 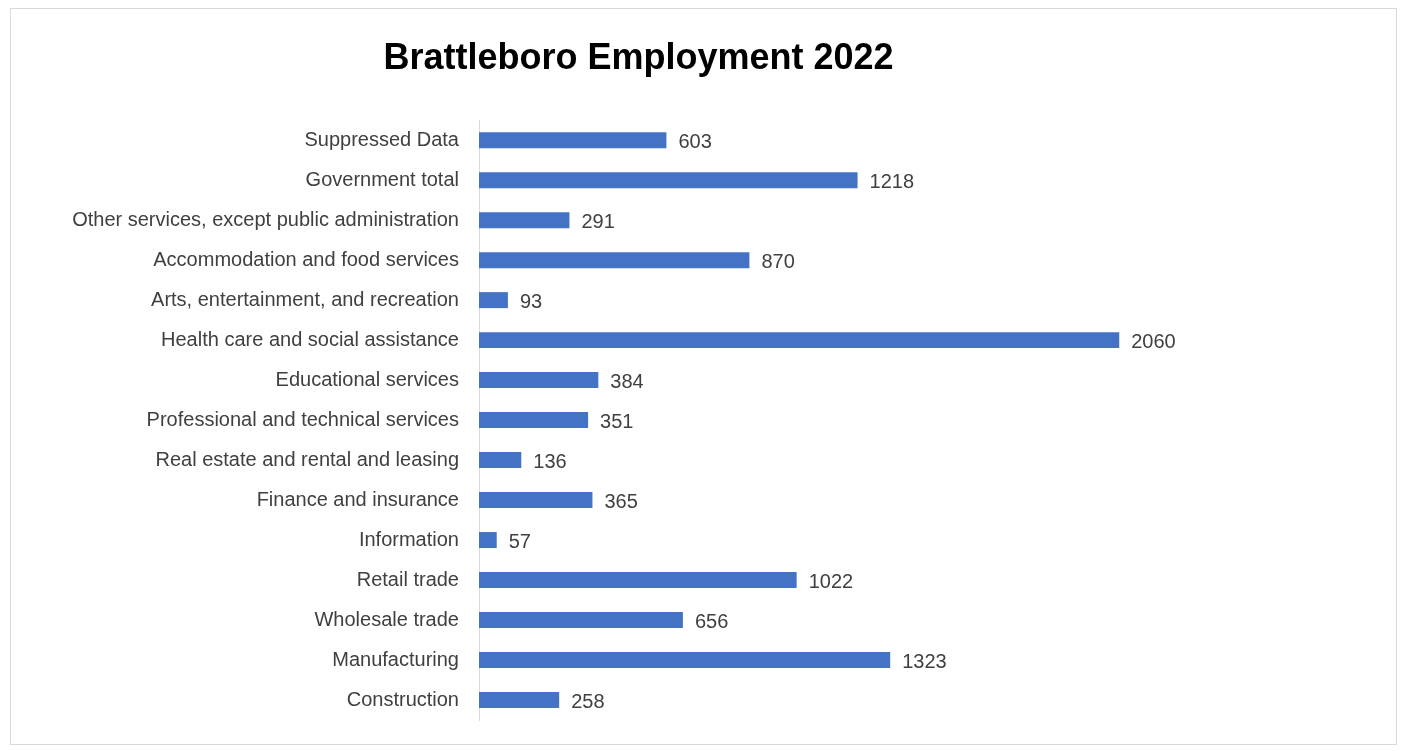 I want to click on chart-title: Brattleboro Employment 2022, so click(x=638, y=56).